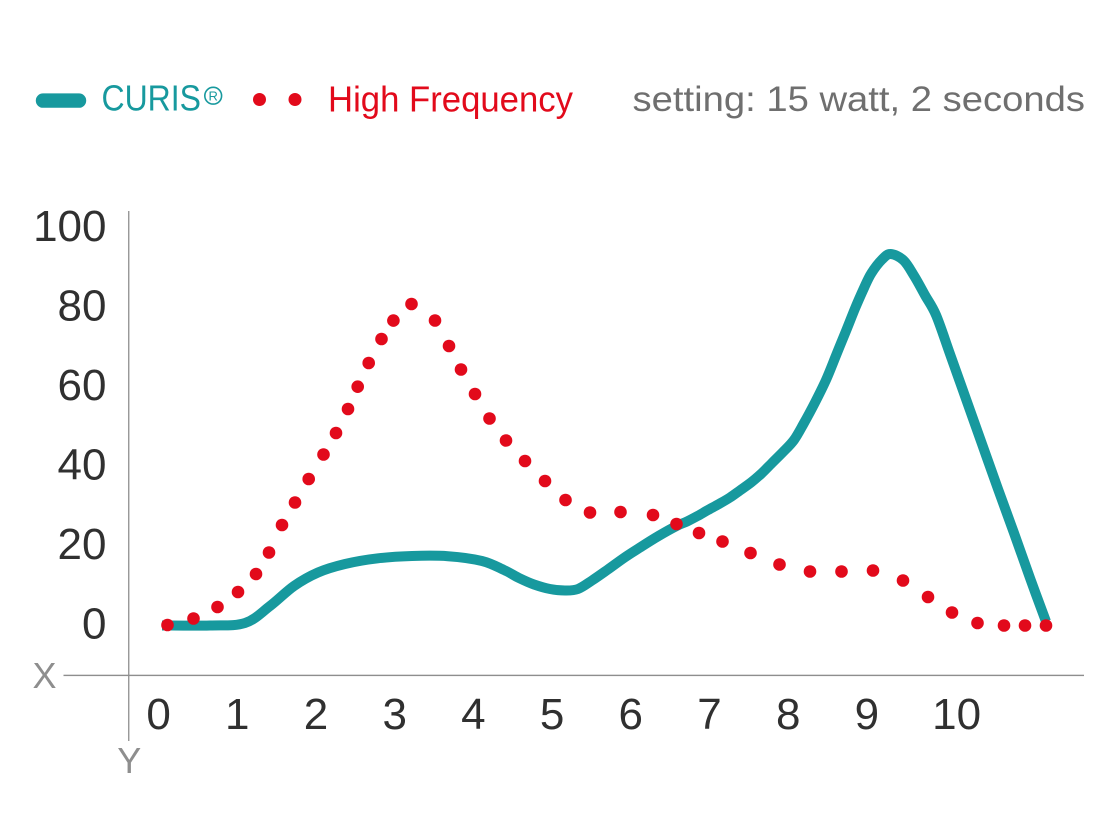  What do you see at coordinates (44, 675) in the screenshot?
I see `svg-text: X` at bounding box center [44, 675].